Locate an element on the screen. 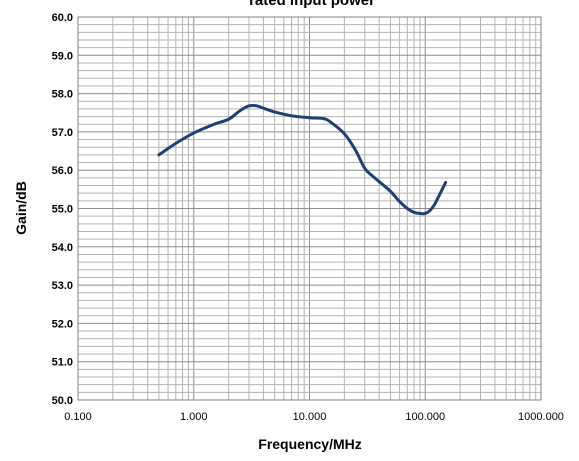  y-axis-title: Gain/dB is located at coordinates (21, 208).